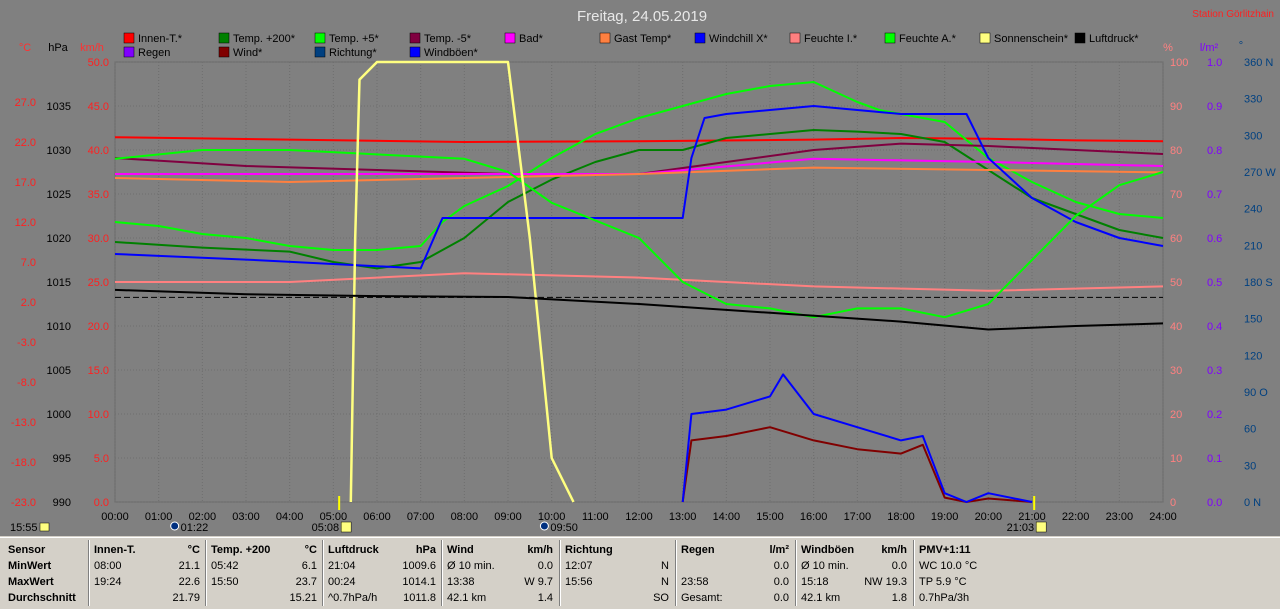 The height and width of the screenshot is (609, 1280). I want to click on cell: 1.4, so click(545, 598).